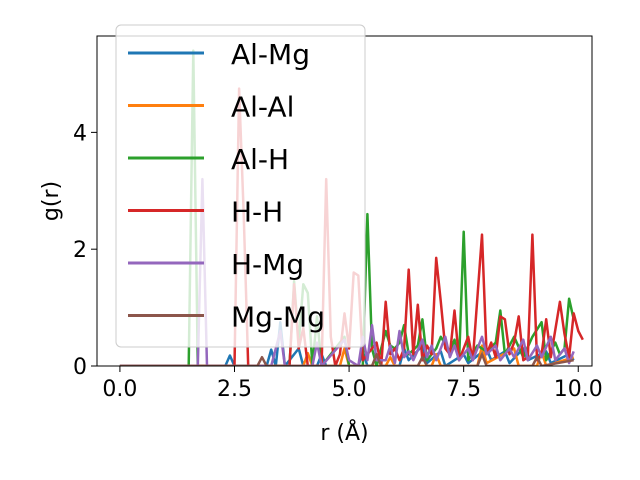  I want to click on series-line-al-al, so click(347, 355).